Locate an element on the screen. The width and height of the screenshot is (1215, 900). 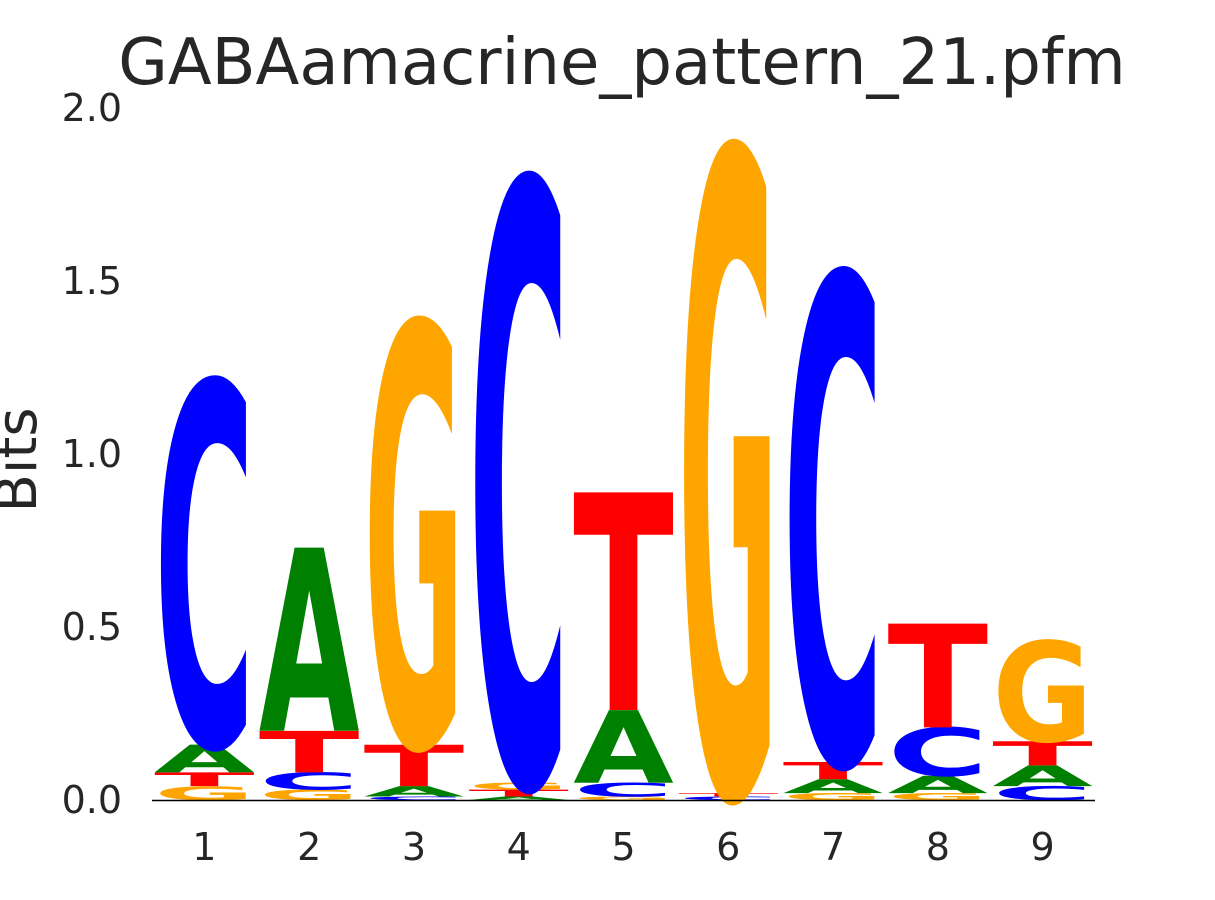
logo-letter-C-pos-1: C is located at coordinates (204, 573).